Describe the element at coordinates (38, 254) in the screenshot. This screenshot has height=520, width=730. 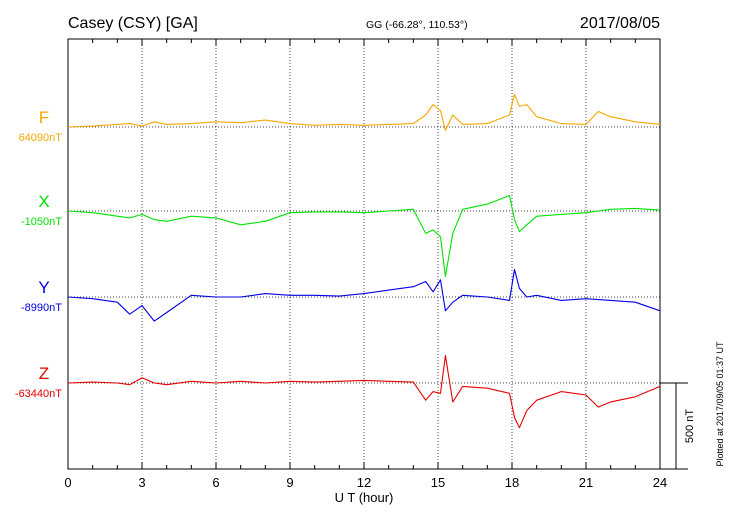
I see `component-labels: F 64090nT X -1050nT Y -8990nT Z -63440nT` at that location.